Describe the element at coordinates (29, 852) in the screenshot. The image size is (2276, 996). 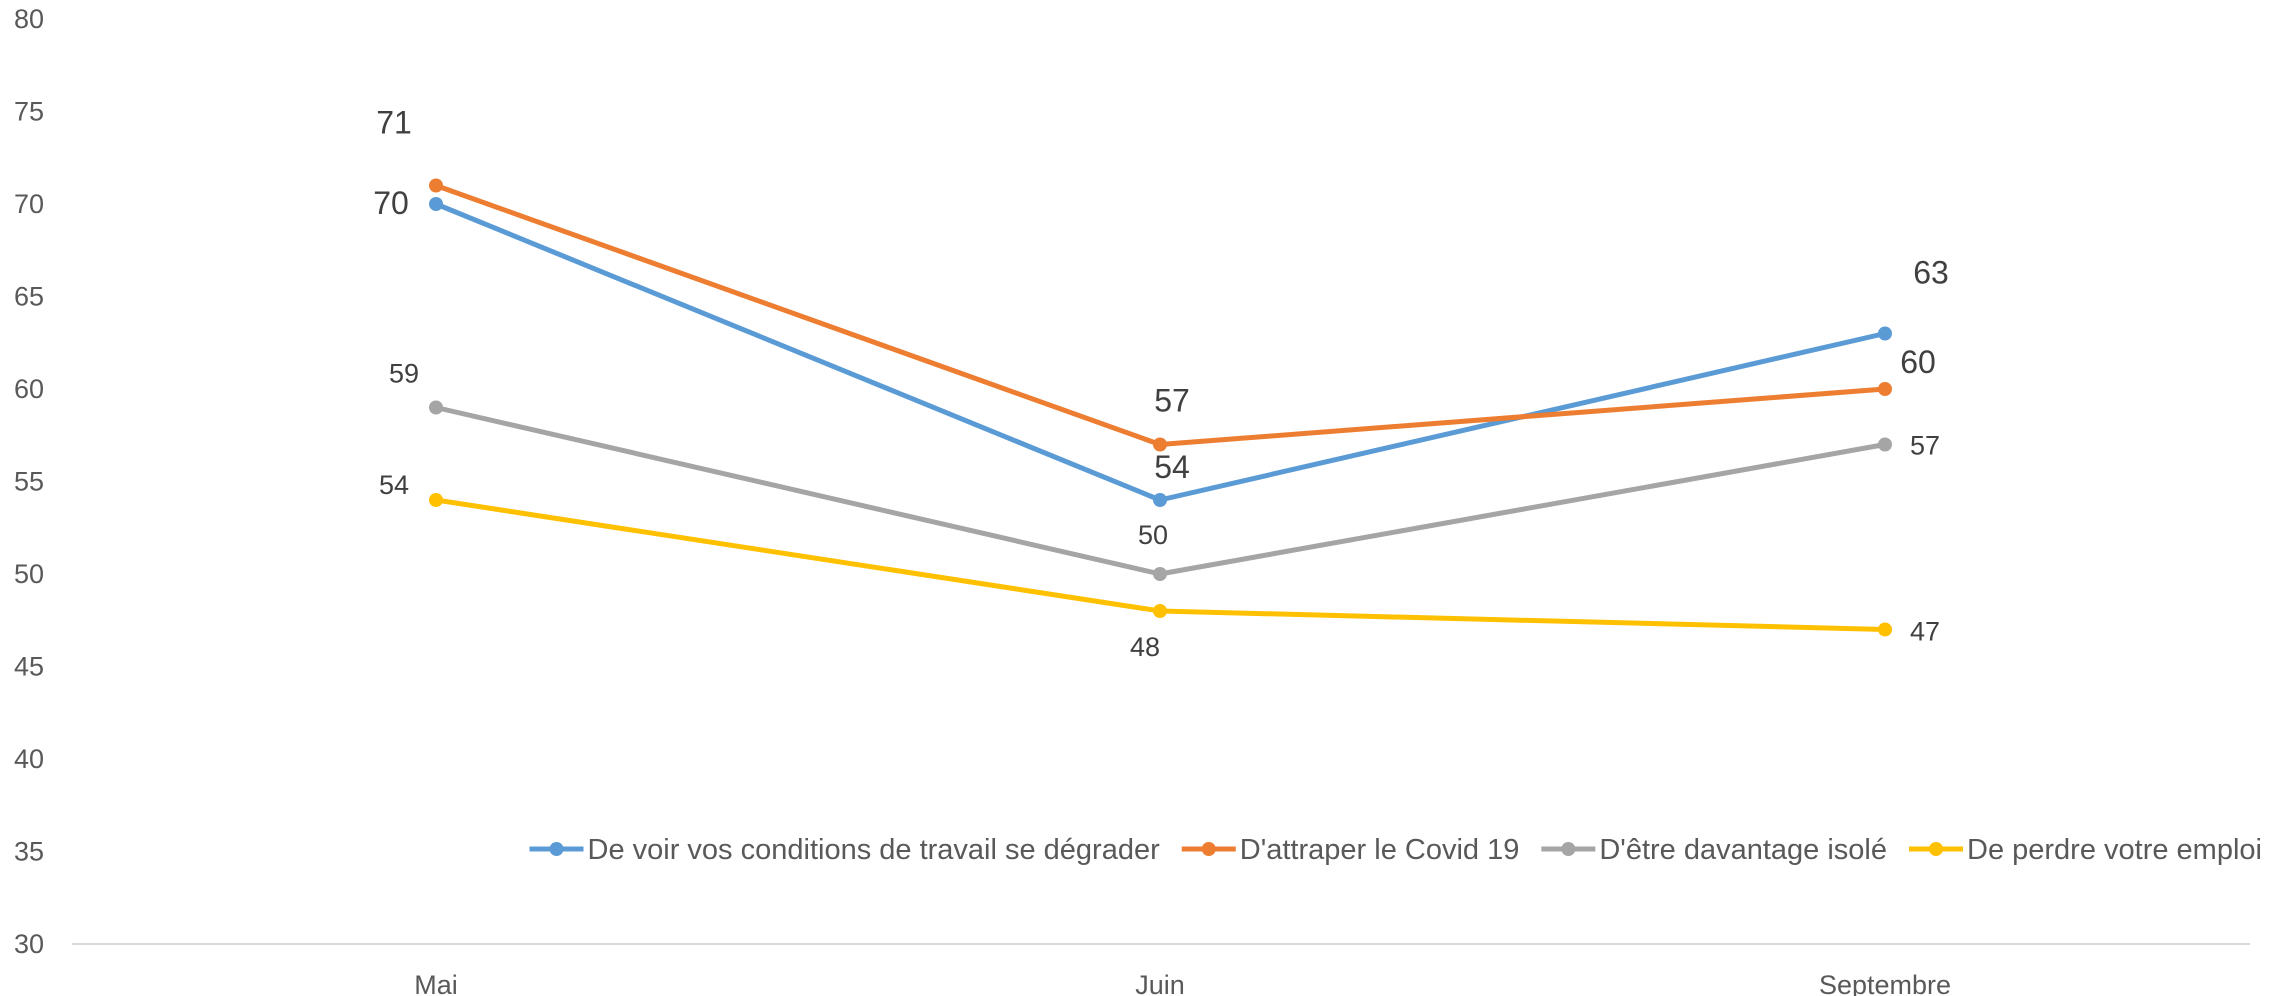
I see `y-tick-label: 35` at that location.